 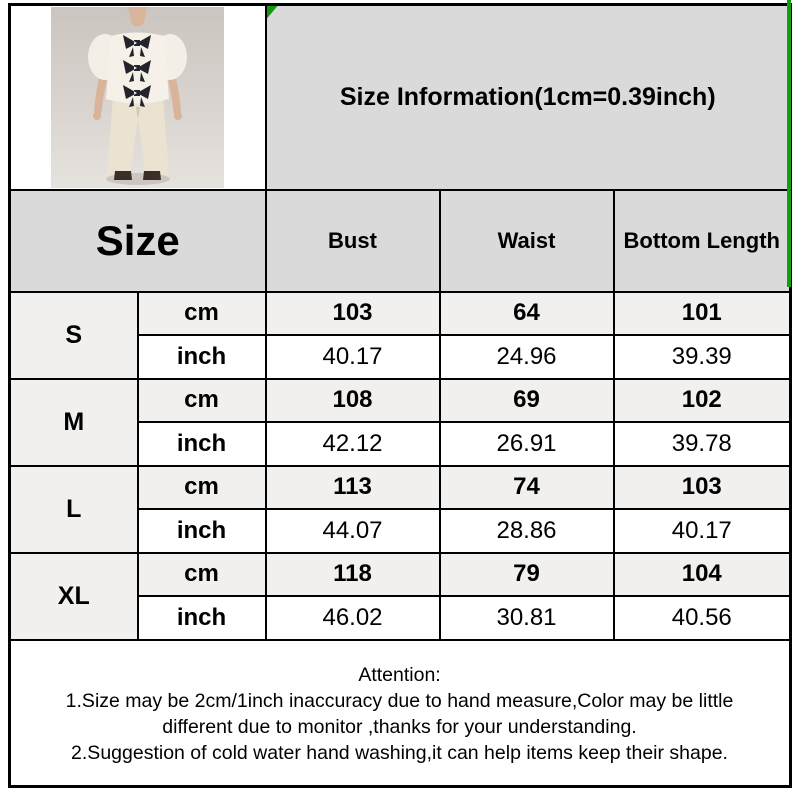 What do you see at coordinates (789, 143) in the screenshot?
I see `green-edge-stripe` at bounding box center [789, 143].